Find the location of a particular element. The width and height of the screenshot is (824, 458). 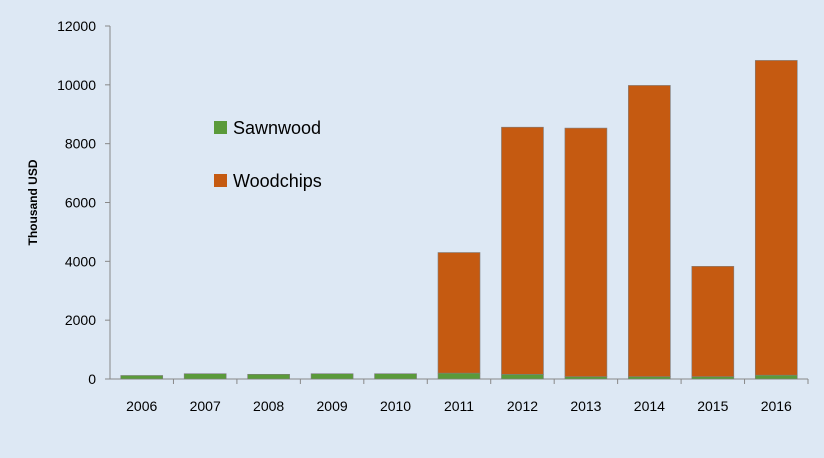

bar-sawnwood-2015 is located at coordinates (713, 378).